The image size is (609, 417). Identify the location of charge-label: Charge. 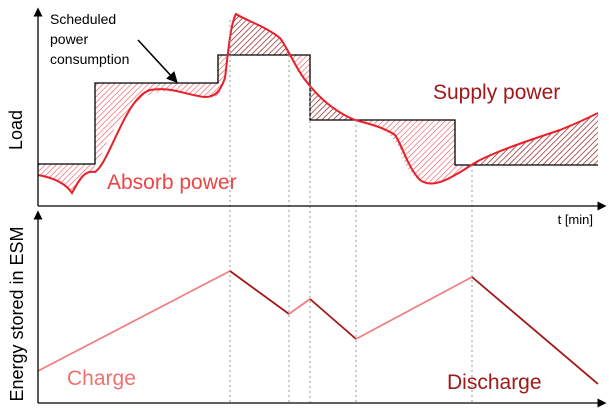
(101, 378).